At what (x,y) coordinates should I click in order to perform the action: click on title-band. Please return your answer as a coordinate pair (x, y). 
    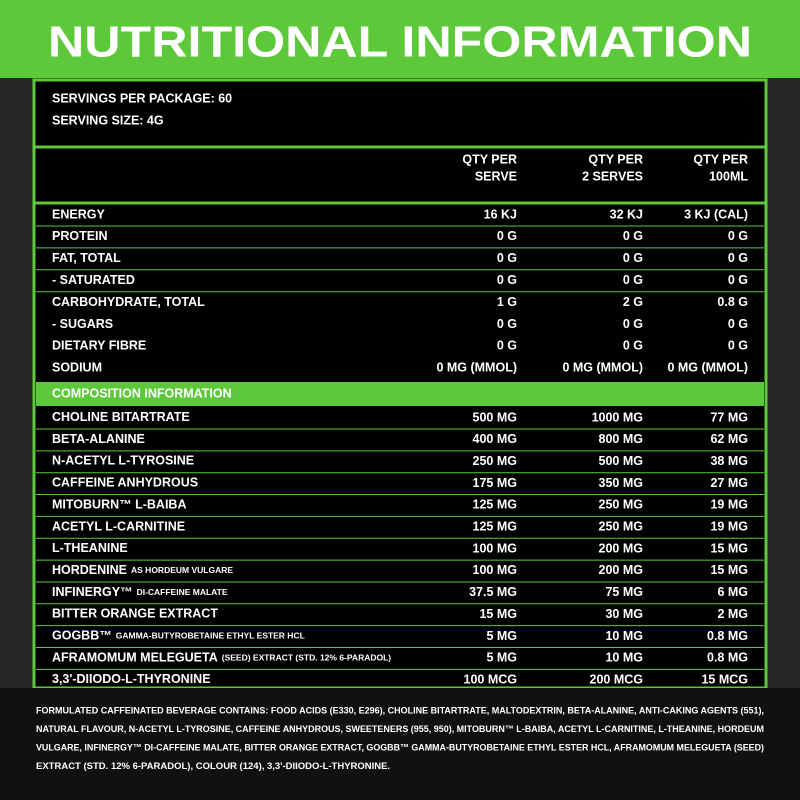
    Looking at the image, I should click on (400, 39).